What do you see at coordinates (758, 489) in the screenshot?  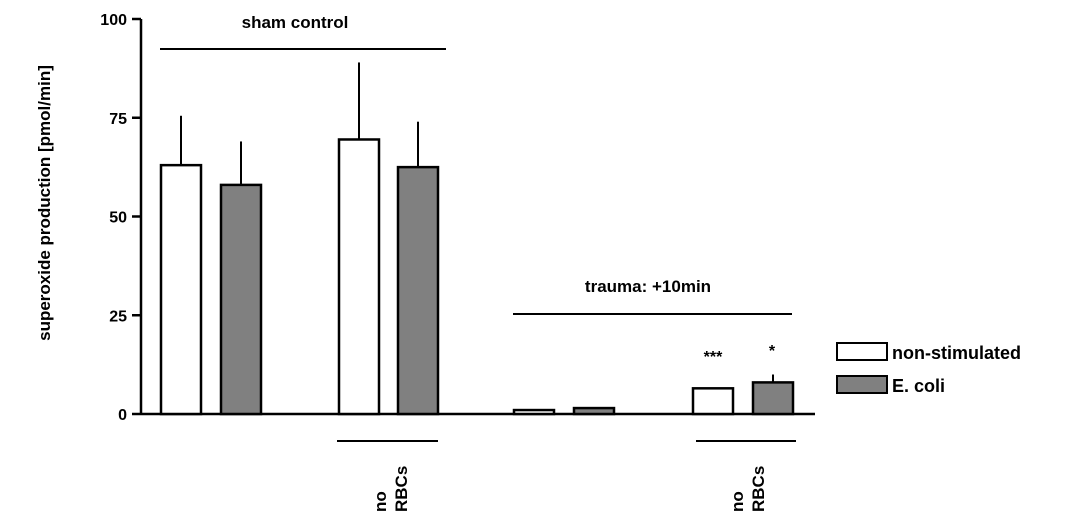 I see `condition-label-2-rbcs: RBCs` at bounding box center [758, 489].